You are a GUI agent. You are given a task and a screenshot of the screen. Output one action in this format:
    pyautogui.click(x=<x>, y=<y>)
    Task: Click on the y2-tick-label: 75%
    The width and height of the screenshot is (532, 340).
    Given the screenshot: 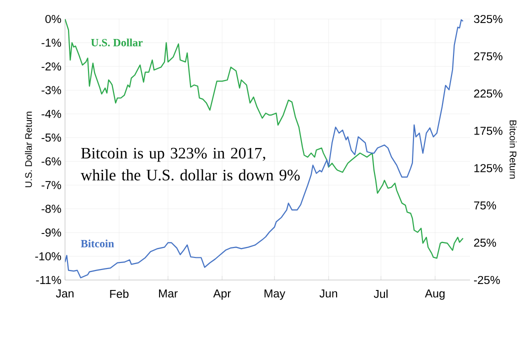 What is the action you would take?
    pyautogui.click(x=485, y=205)
    